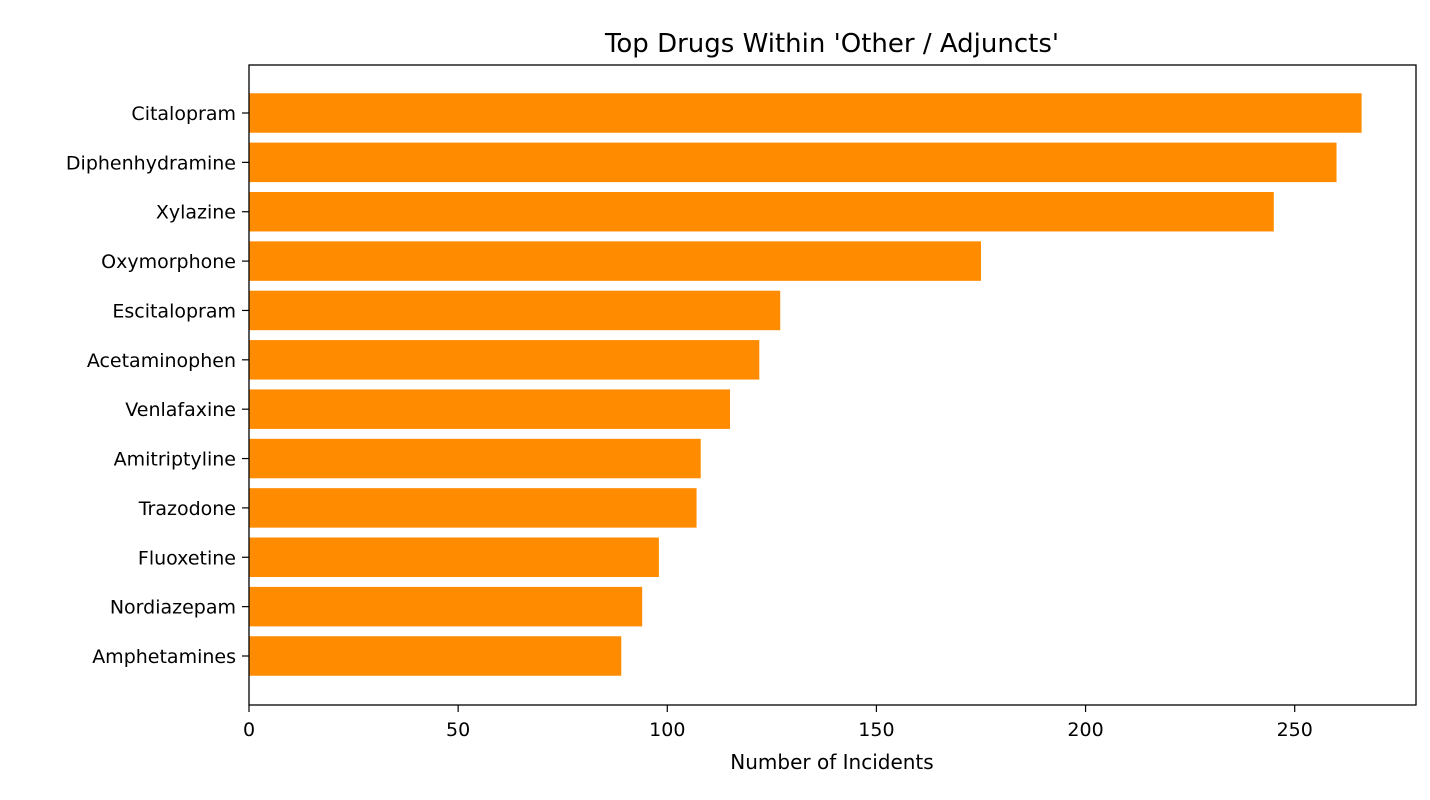 The width and height of the screenshot is (1430, 800). What do you see at coordinates (667, 730) in the screenshot?
I see `x-tick-label: 100` at bounding box center [667, 730].